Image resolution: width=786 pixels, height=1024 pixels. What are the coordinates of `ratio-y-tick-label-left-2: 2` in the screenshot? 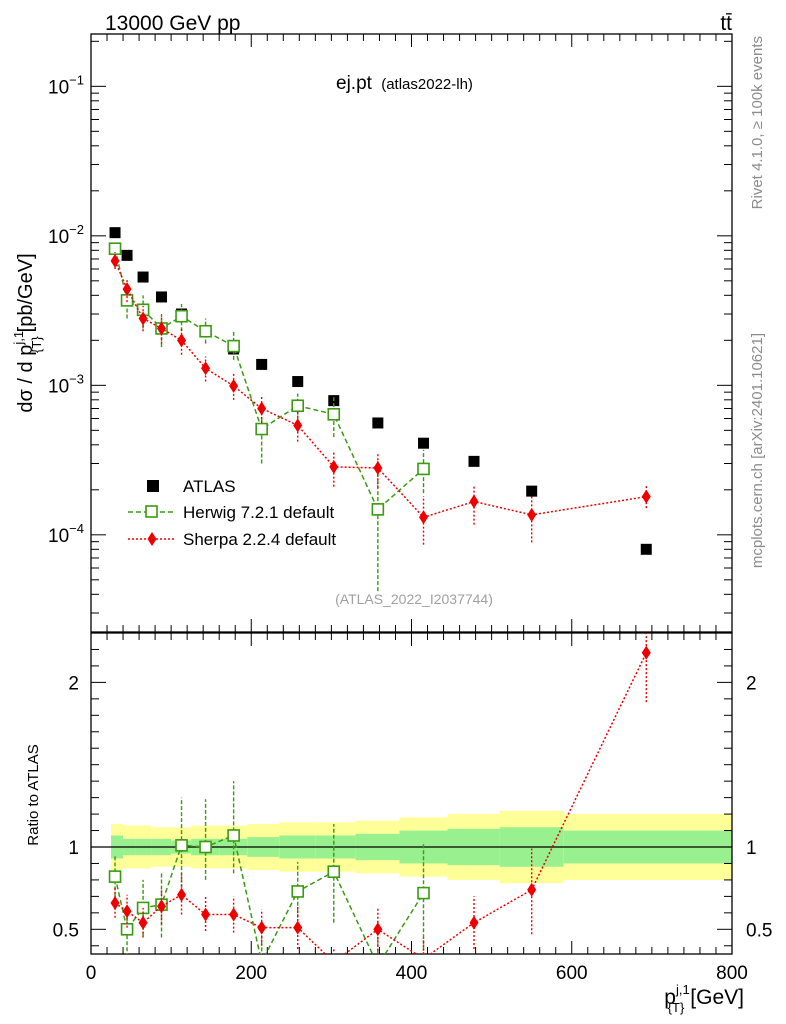 It's located at (73, 683).